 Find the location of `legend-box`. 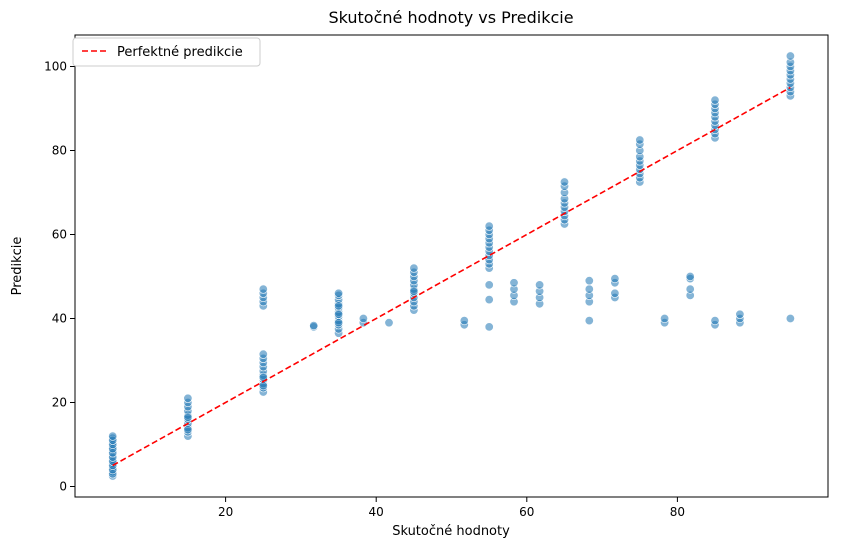

legend-box is located at coordinates (166, 52).